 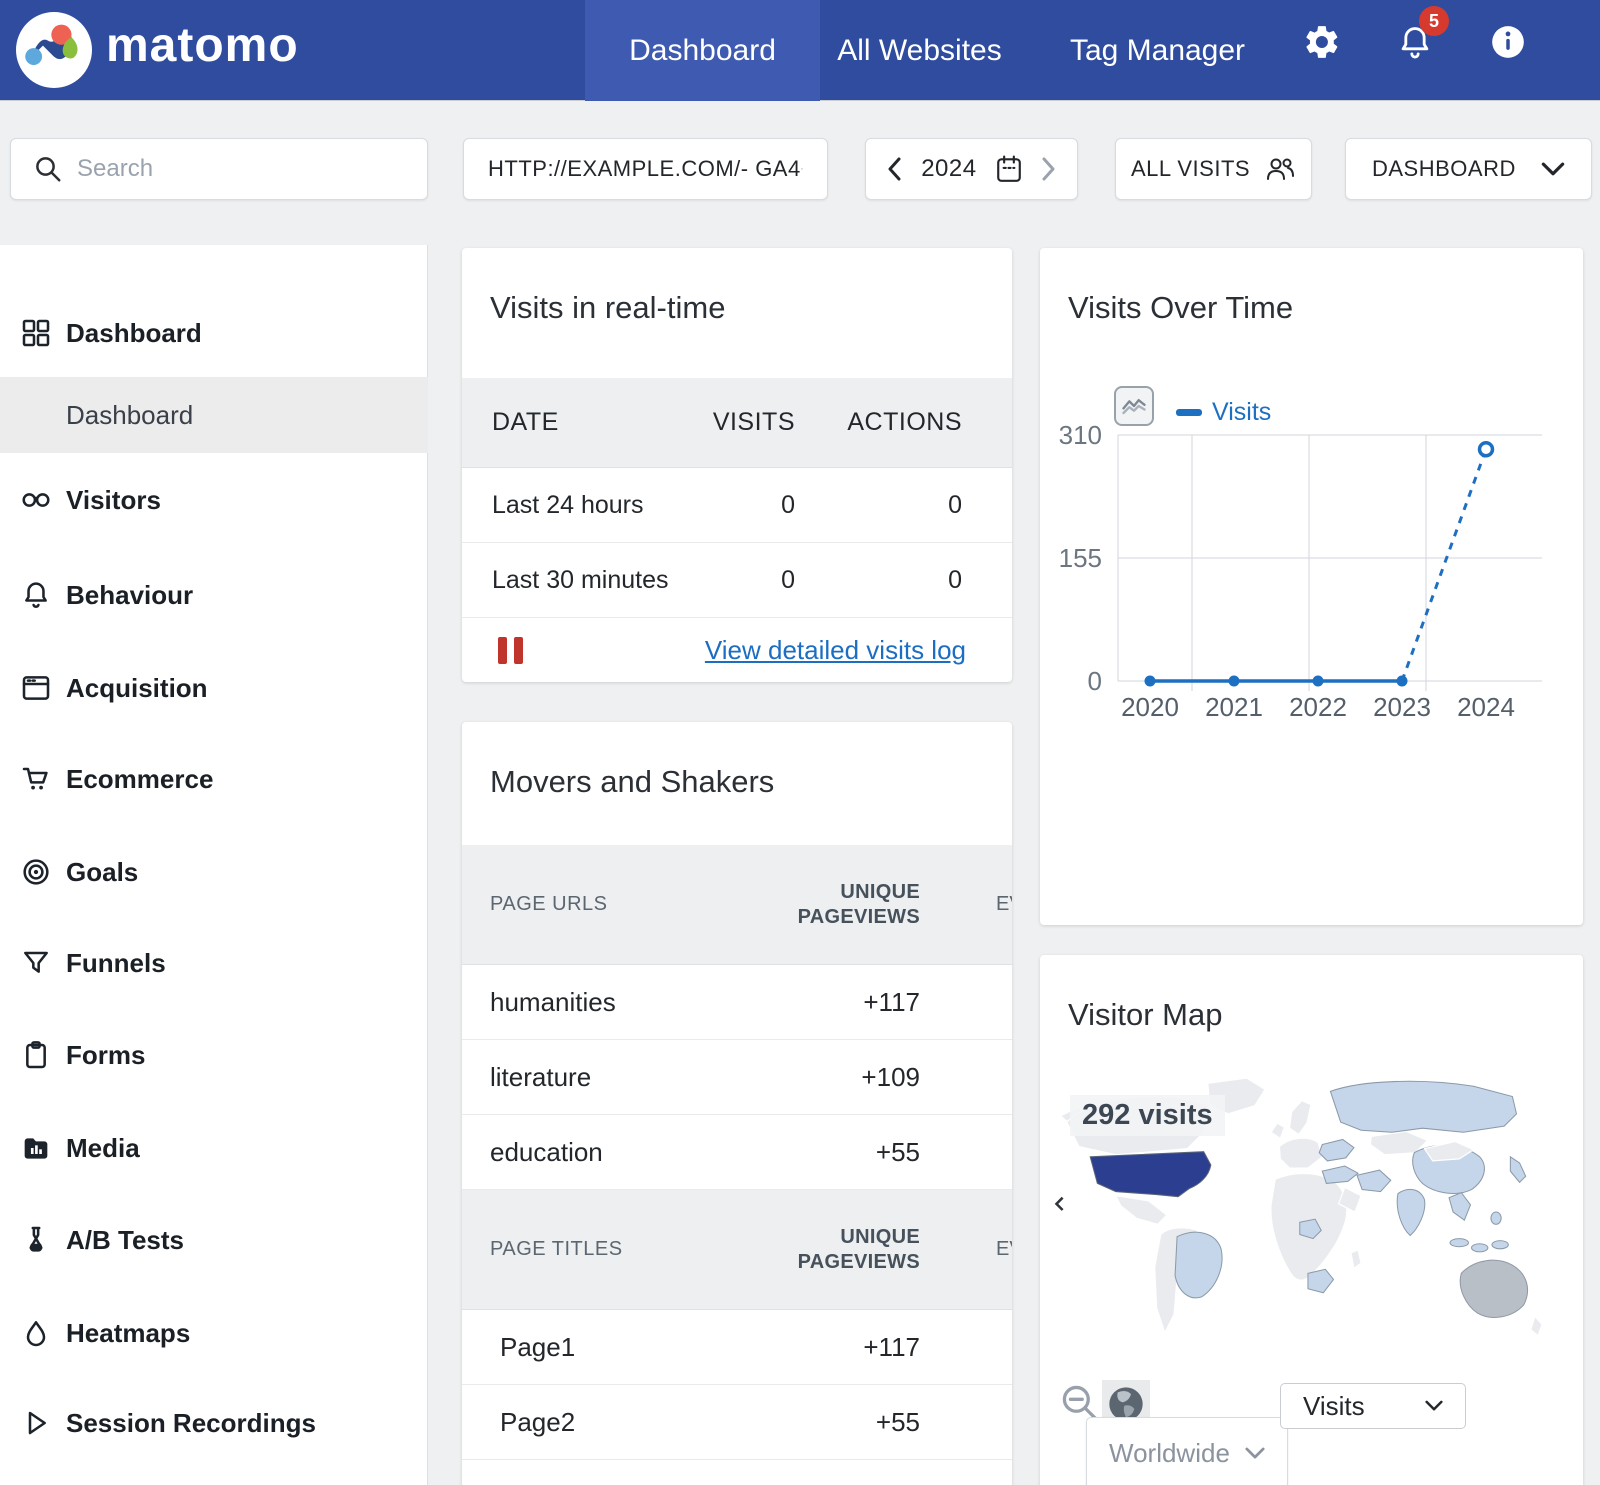 What do you see at coordinates (835, 649) in the screenshot?
I see `visits-log-link: View detailed visits log` at bounding box center [835, 649].